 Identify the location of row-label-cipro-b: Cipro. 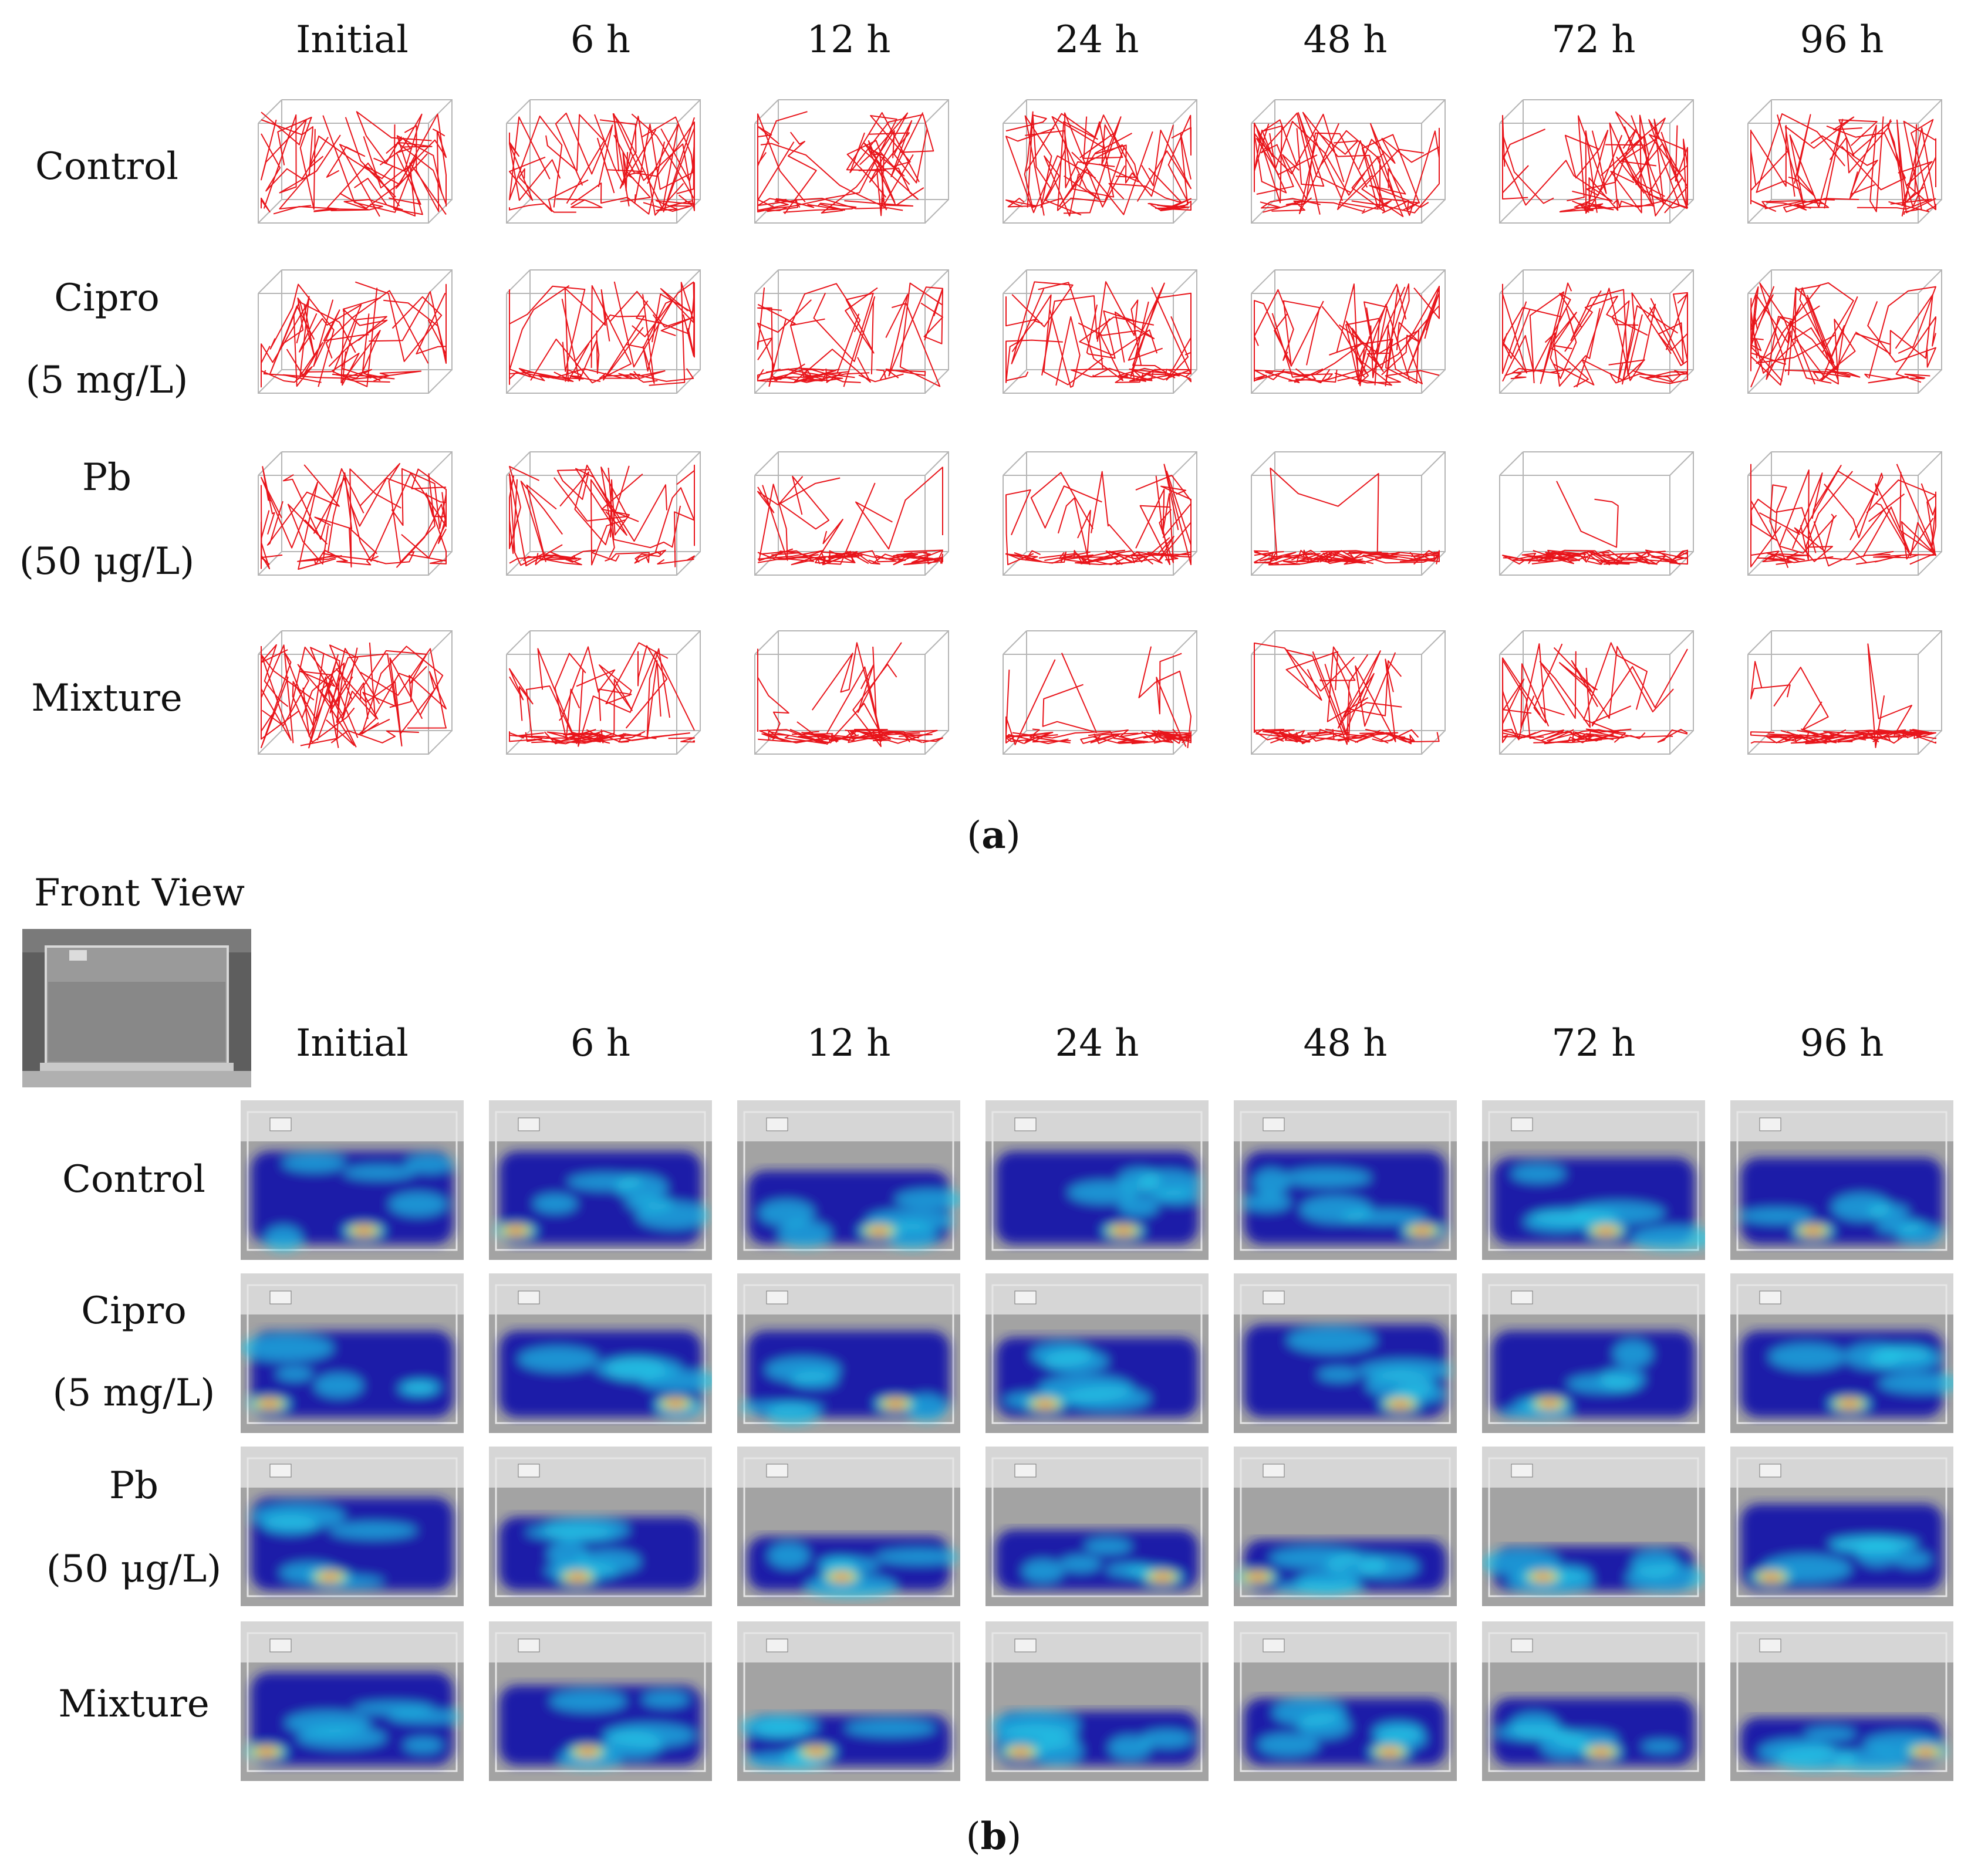
(134, 1311).